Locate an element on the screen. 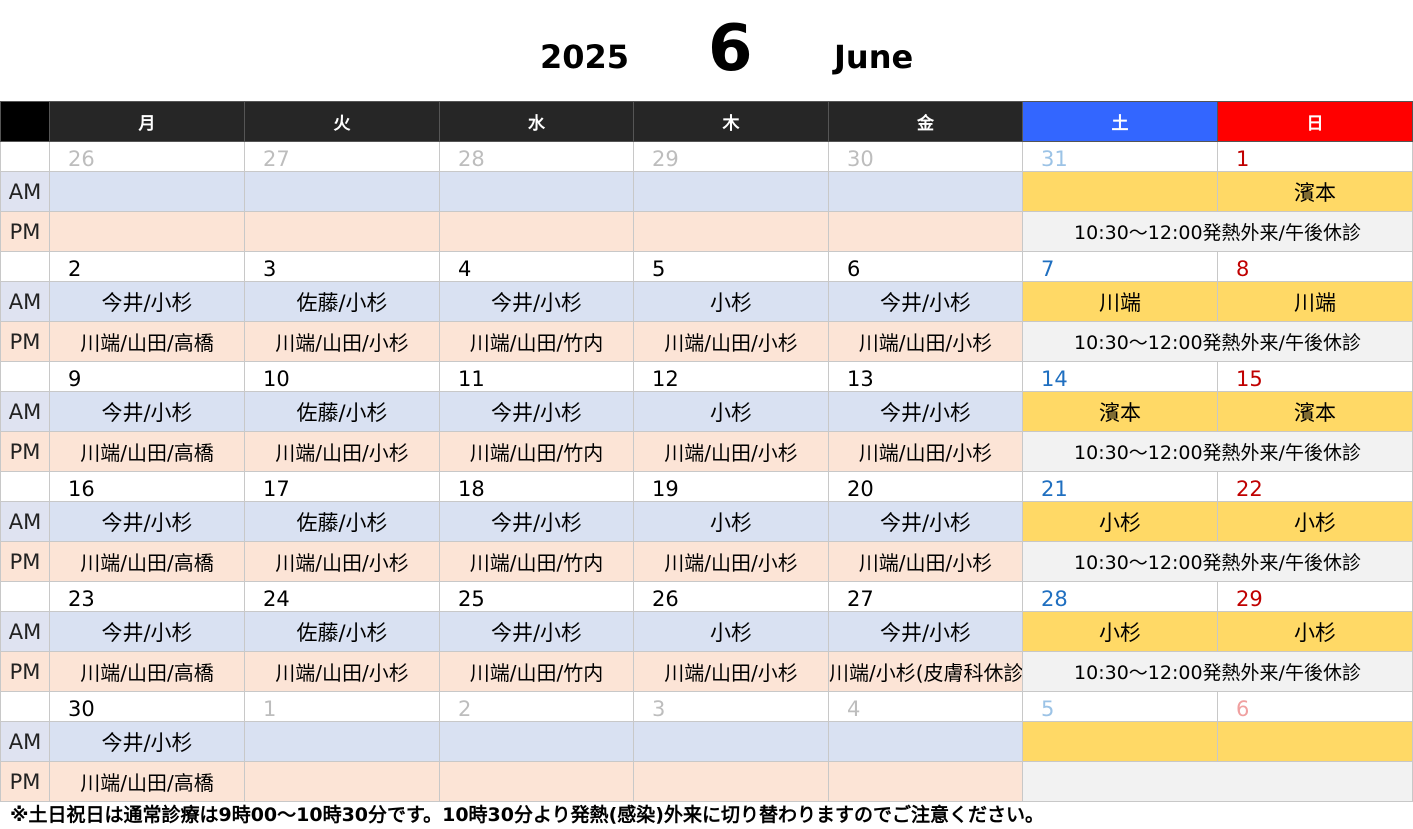 The image size is (1413, 829). date-row: 23 24 25 26 27 28 29 is located at coordinates (706, 596).